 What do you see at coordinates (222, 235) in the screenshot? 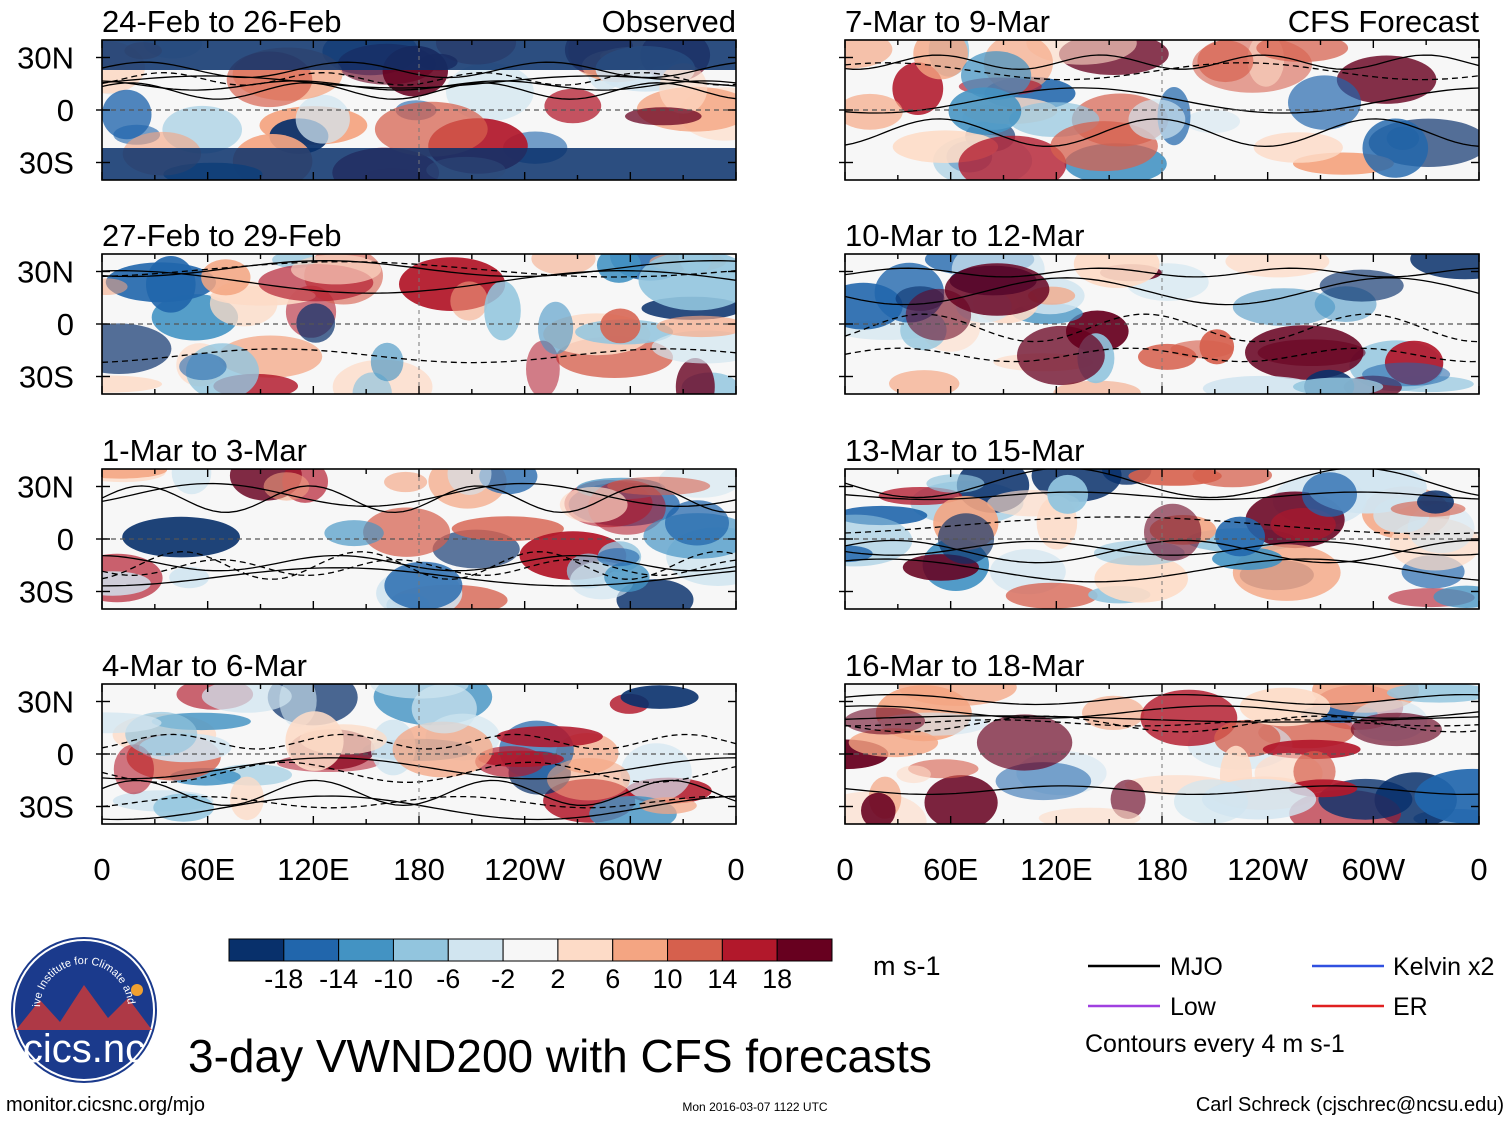
I see `panel-title: 27-Feb to 29-Feb` at bounding box center [222, 235].